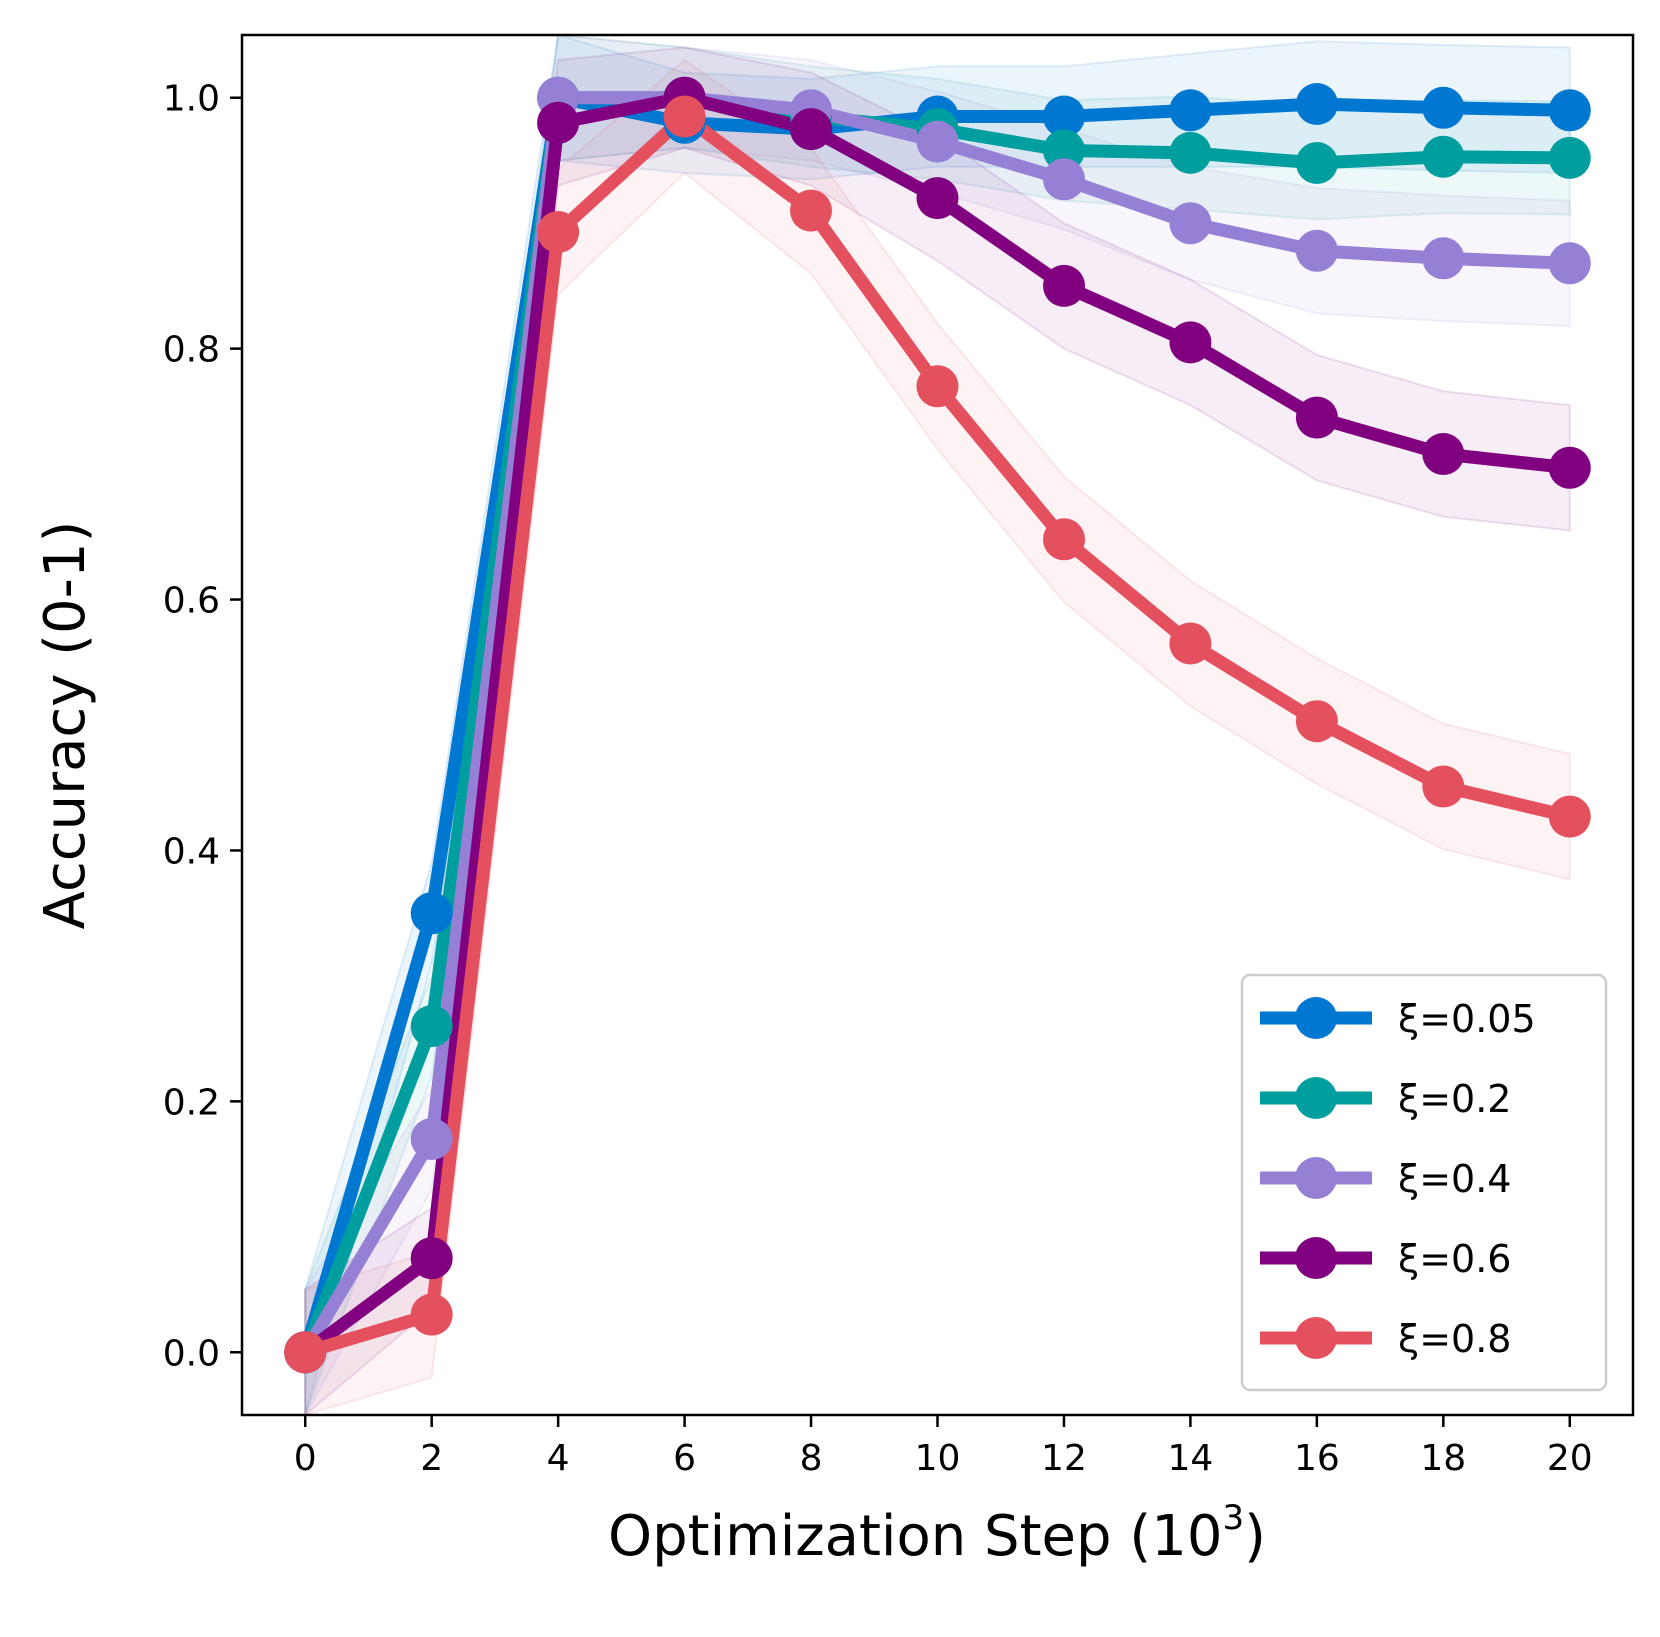 Image resolution: width=1660 pixels, height=1637 pixels. Describe the element at coordinates (684, 1458) in the screenshot. I see `x-tick-label-3: 6` at that location.